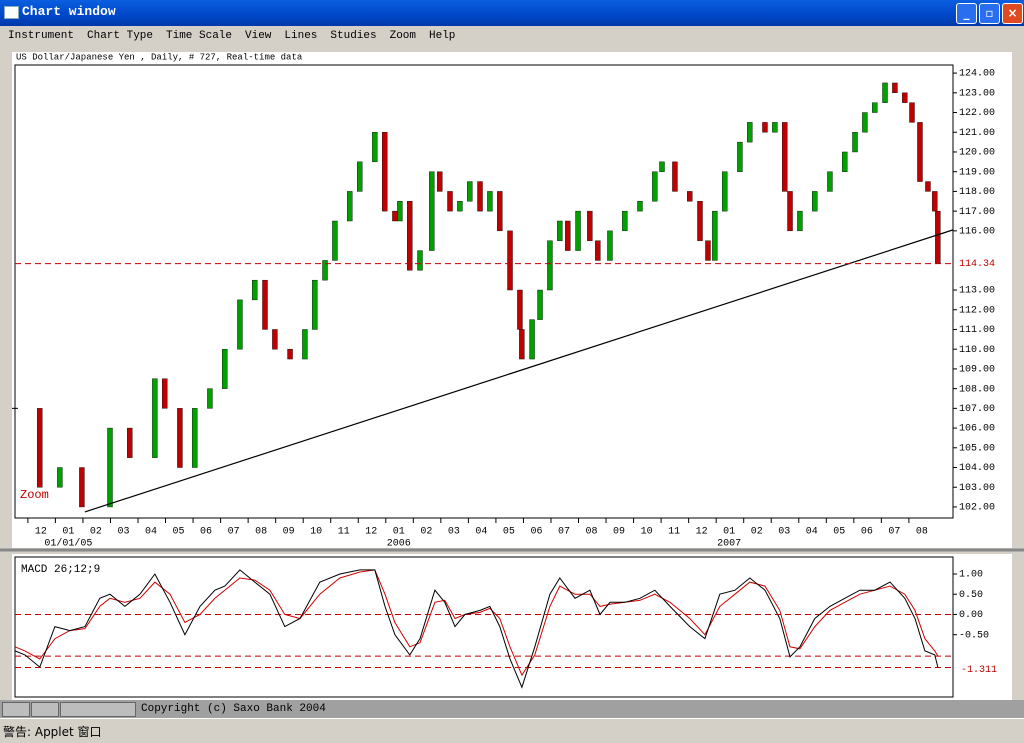  Describe the element at coordinates (977, 409) in the screenshot. I see `y-tick-label: 107.00` at that location.